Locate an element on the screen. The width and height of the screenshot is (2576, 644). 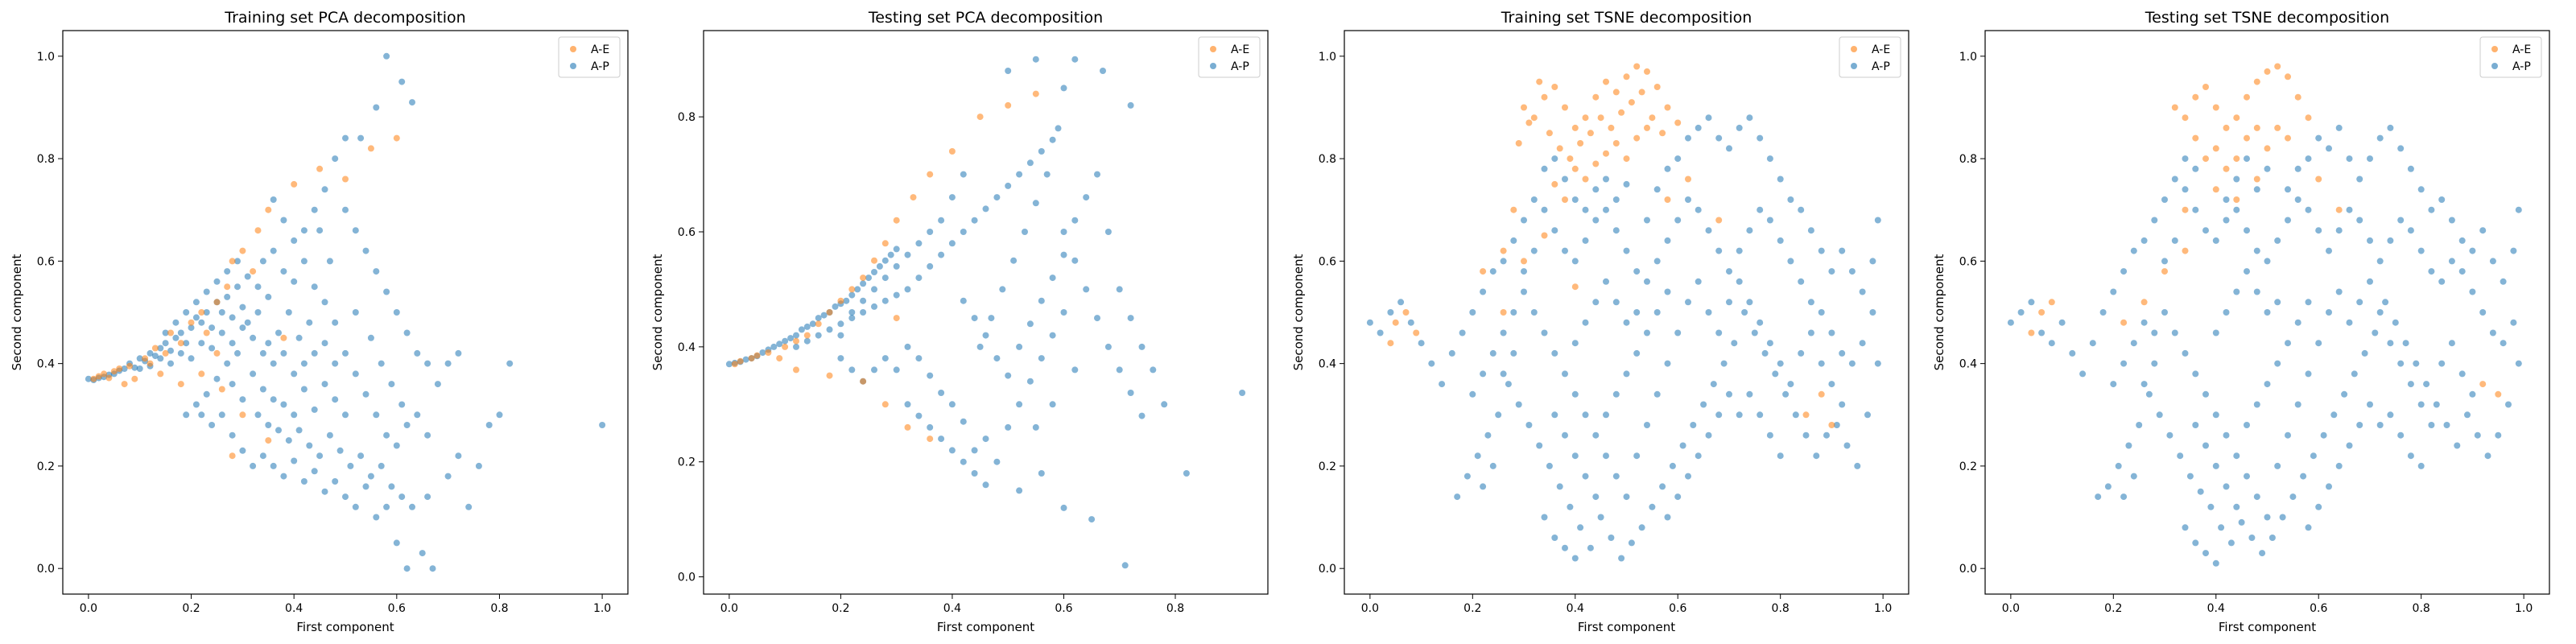
chart-title: Testing set PCA decomposition is located at coordinates (985, 18).